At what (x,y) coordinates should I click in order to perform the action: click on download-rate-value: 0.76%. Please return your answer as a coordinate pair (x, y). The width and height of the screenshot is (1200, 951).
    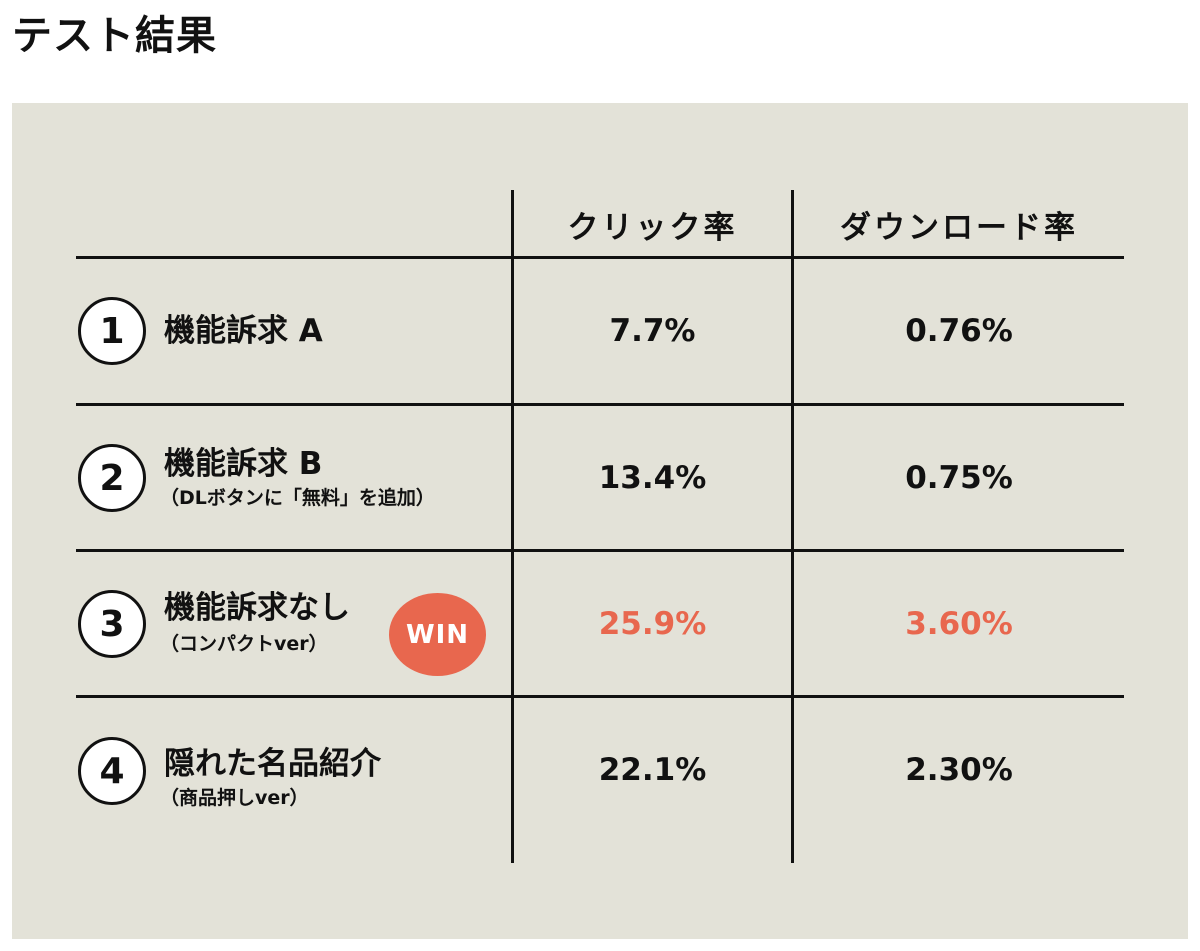
    Looking at the image, I should click on (959, 330).